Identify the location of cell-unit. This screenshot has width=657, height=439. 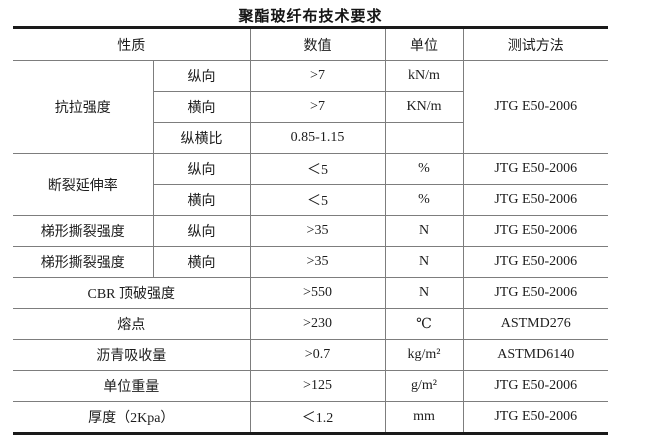
(424, 138).